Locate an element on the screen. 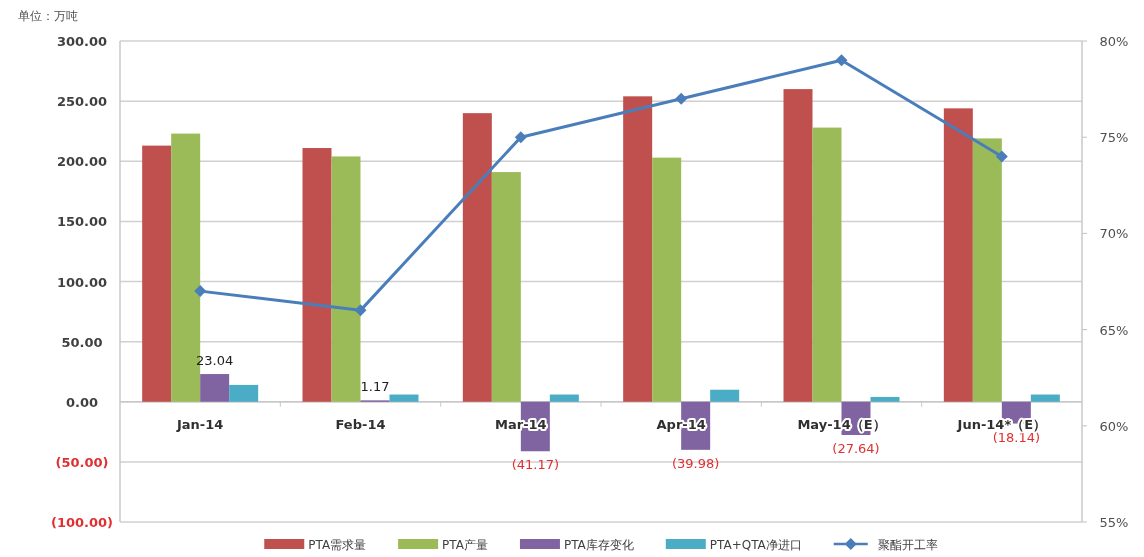  x-tick-label: Jan-14 is located at coordinates (199, 424).